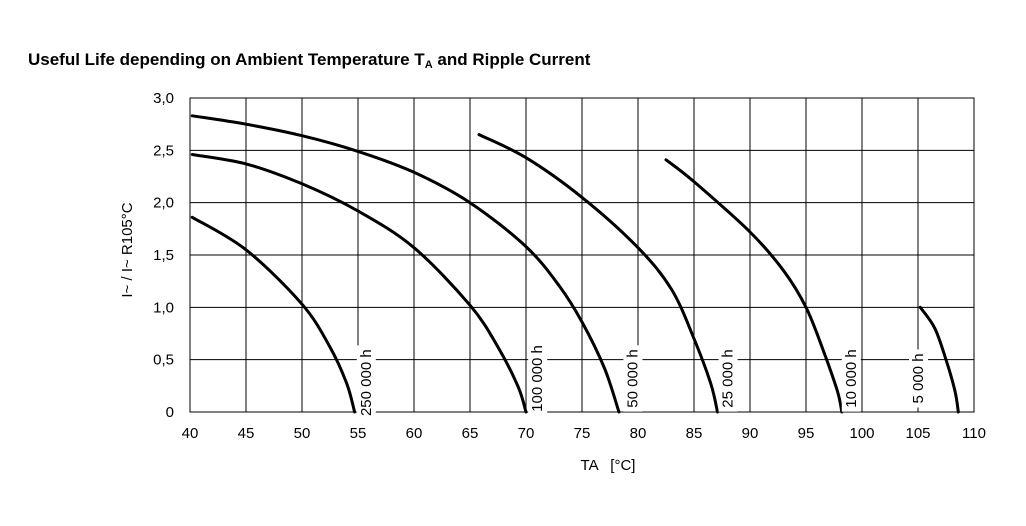 This screenshot has height=526, width=1026. I want to click on series-label: 100 000 h, so click(537, 378).